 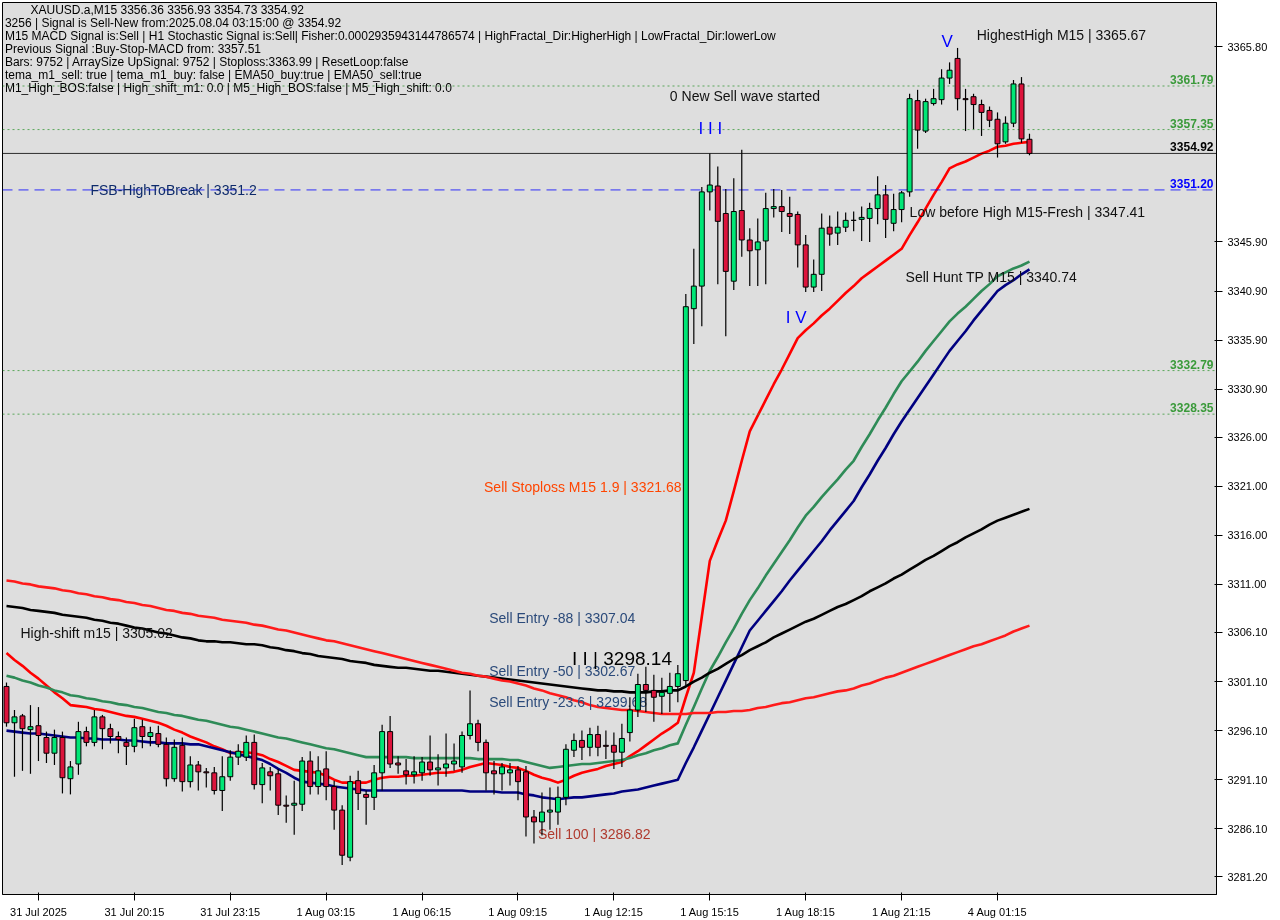 What do you see at coordinates (1247, 291) in the screenshot?
I see `y-tick-label: 3340.90` at bounding box center [1247, 291].